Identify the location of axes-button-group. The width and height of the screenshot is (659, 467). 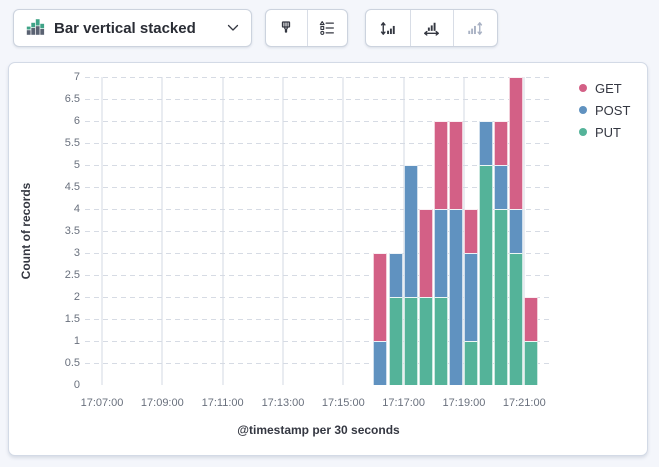
(431, 28).